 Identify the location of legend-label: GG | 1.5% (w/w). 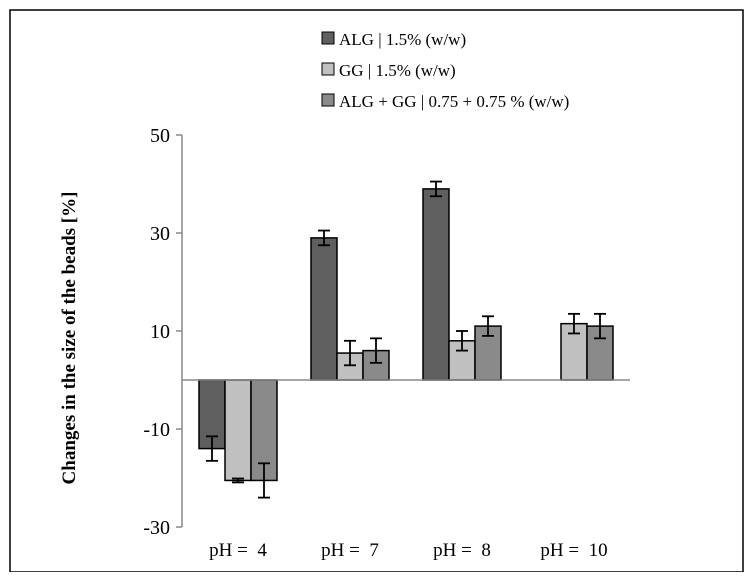
(397, 70).